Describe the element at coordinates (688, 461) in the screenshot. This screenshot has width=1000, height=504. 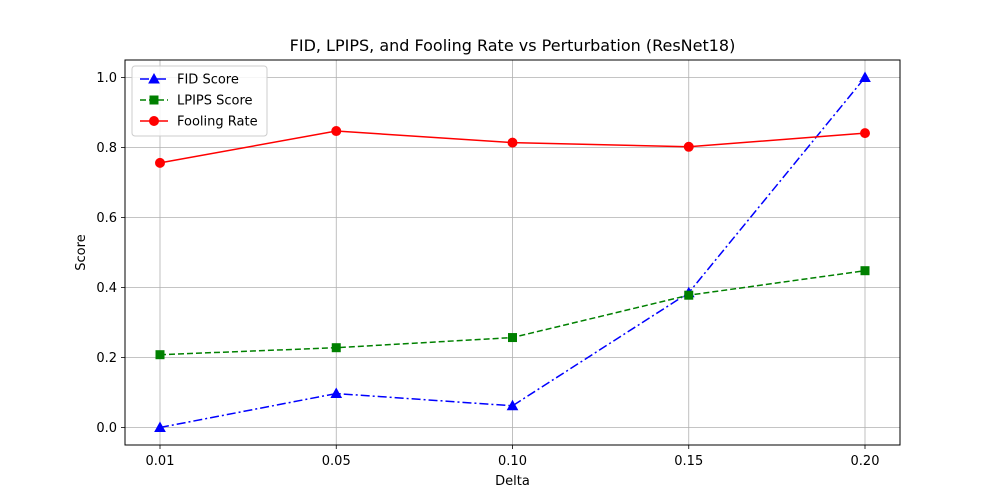
I see `x-tick-label: 0.15` at that location.